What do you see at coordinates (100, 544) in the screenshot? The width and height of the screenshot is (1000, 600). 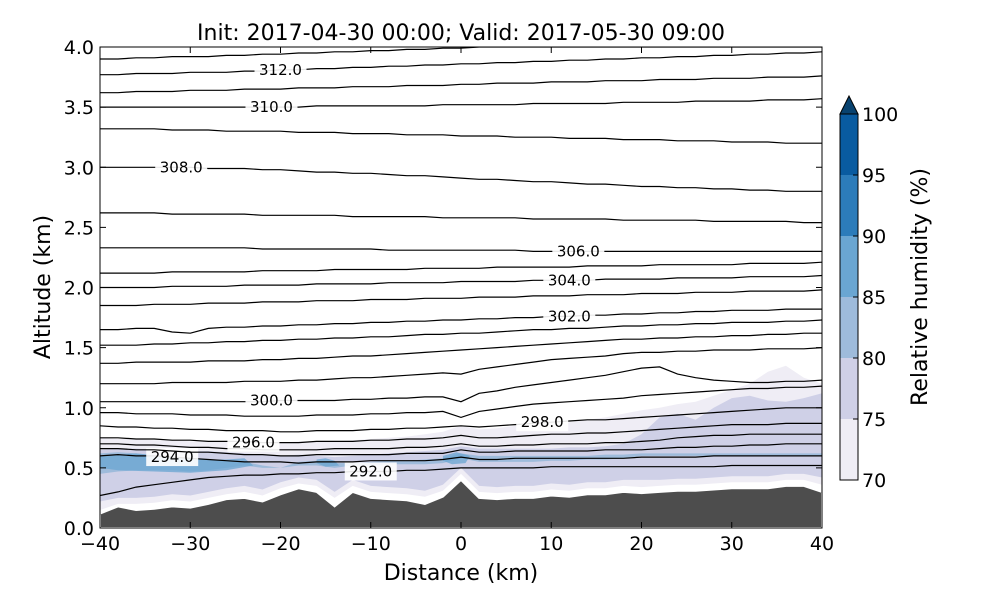 I see `x-tick-label: −40` at bounding box center [100, 544].